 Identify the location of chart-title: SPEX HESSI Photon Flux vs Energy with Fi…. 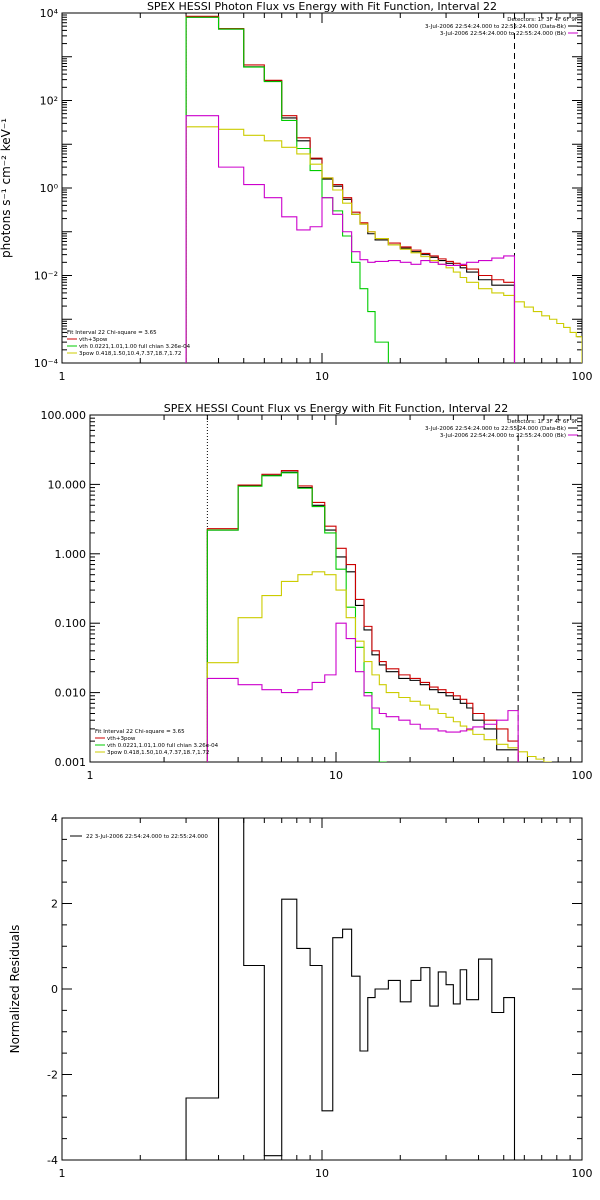
(322, 6).